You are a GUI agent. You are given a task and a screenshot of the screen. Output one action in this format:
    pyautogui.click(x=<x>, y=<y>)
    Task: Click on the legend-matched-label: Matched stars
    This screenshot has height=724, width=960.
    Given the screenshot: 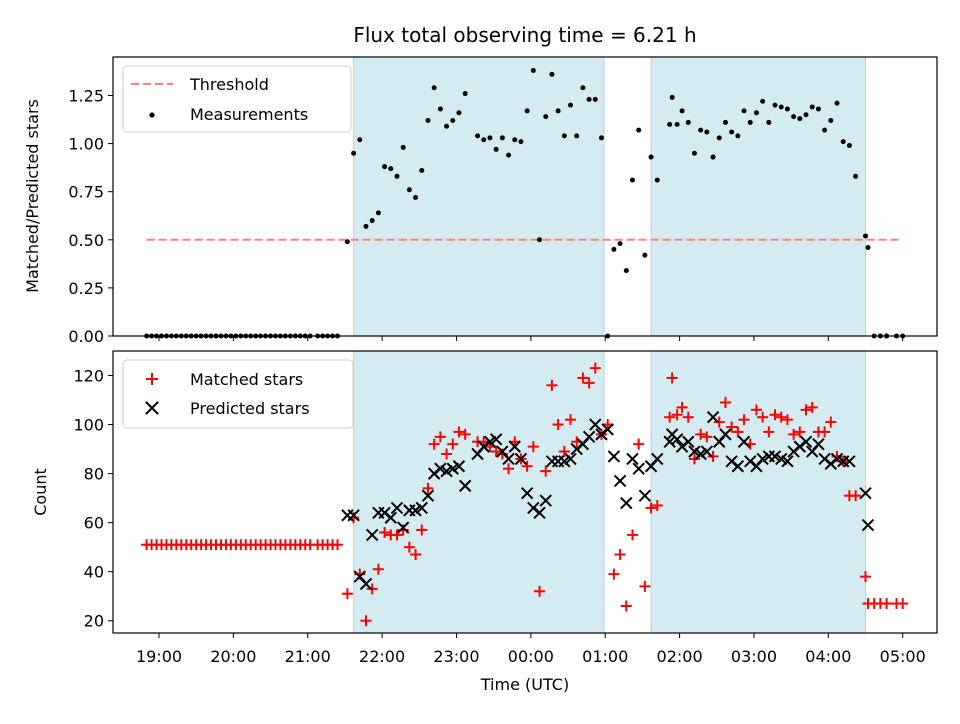 What is the action you would take?
    pyautogui.click(x=246, y=379)
    